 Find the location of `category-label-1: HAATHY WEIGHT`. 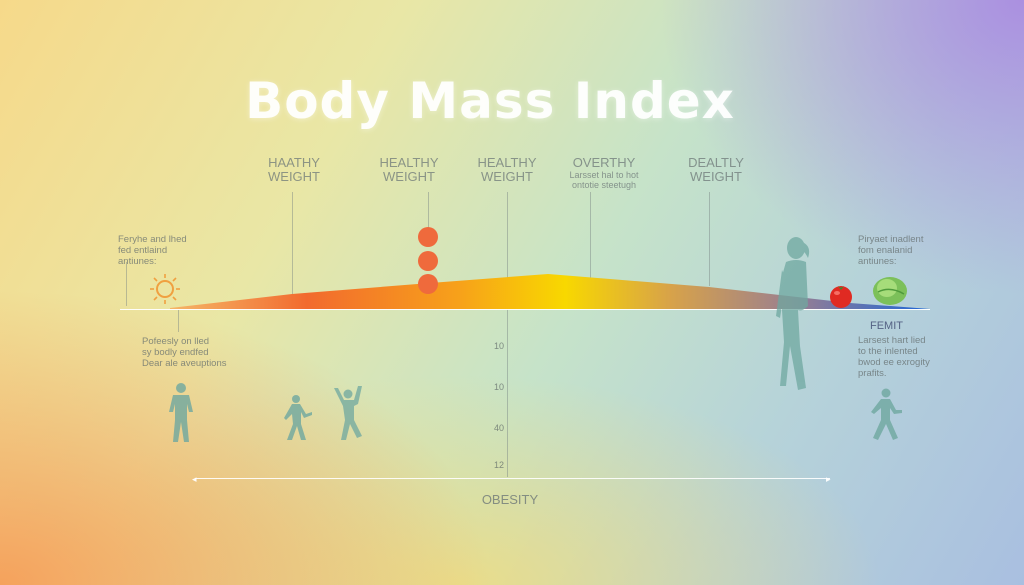

category-label-1: HAATHY WEIGHT is located at coordinates (294, 170).